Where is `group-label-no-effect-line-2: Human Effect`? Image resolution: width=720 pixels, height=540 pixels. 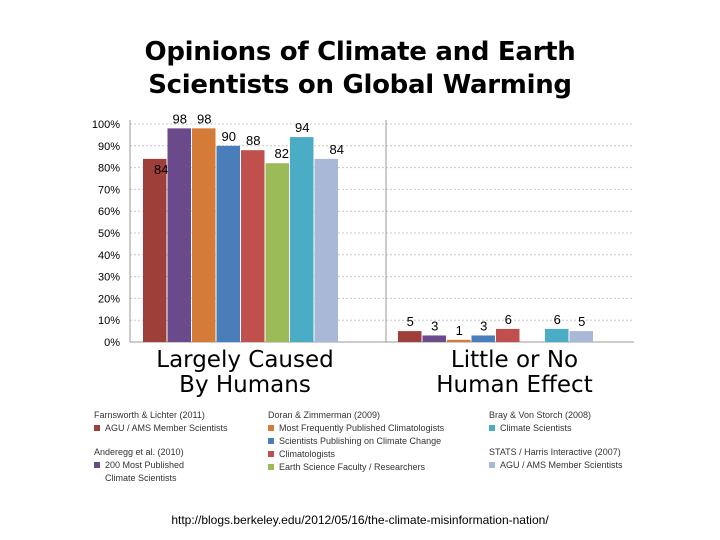 group-label-no-effect-line-2: Human Effect is located at coordinates (514, 385).